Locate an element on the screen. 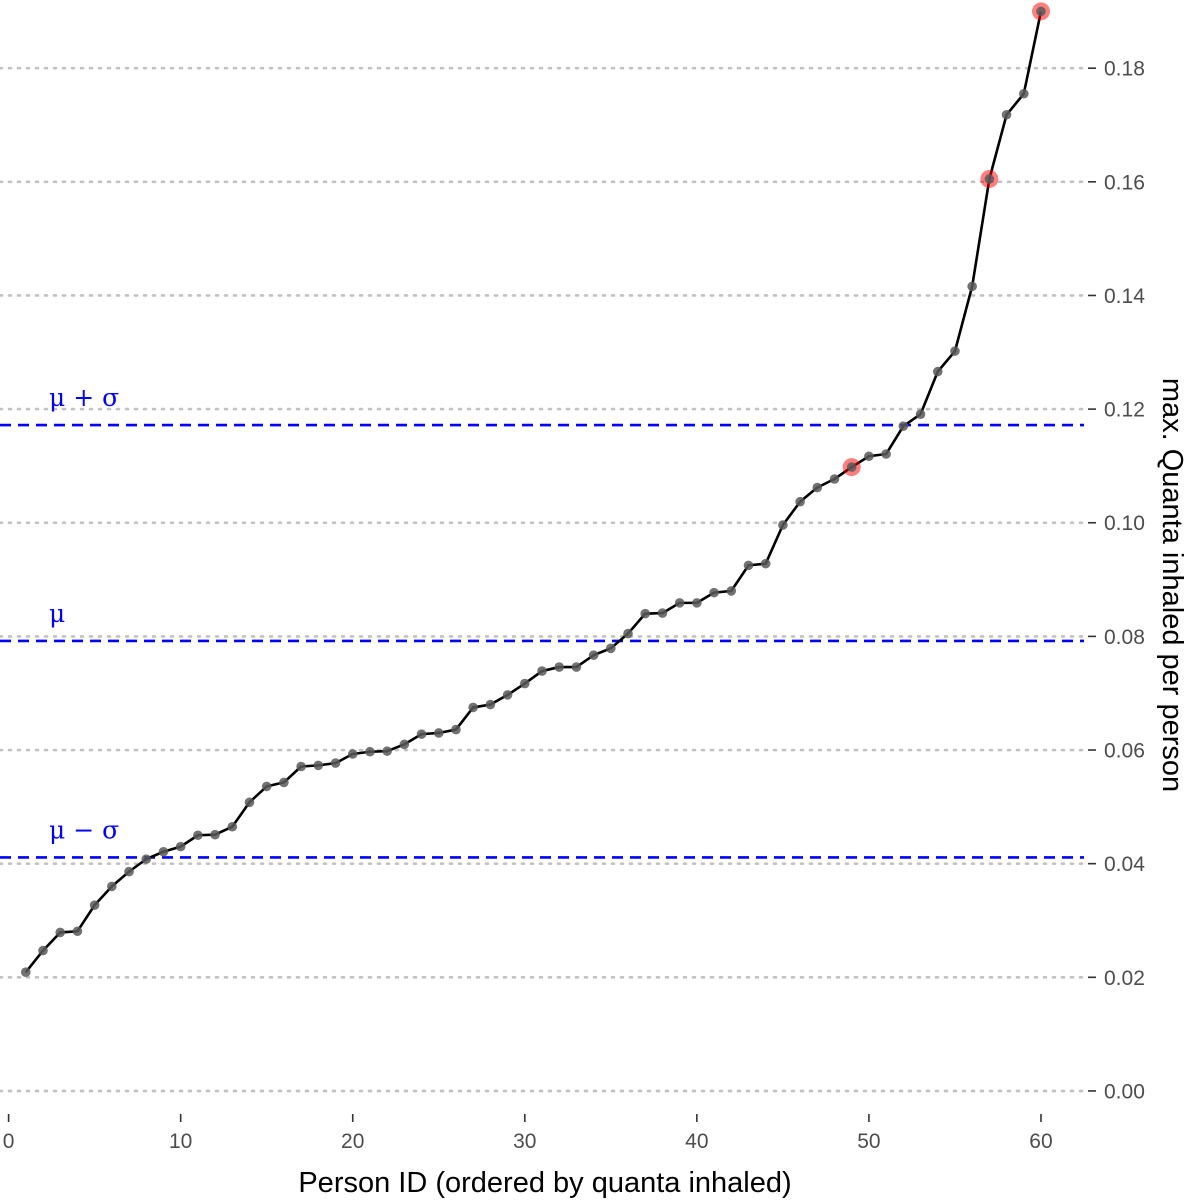 Image resolution: width=1200 pixels, height=1200 pixels. y-tick-label-6: 0.12 is located at coordinates (1124, 410).